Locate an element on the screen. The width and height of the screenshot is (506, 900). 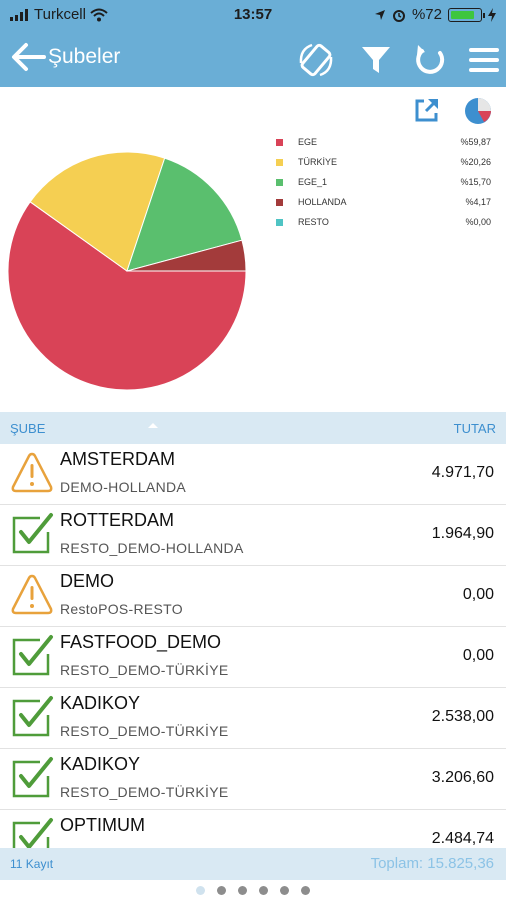
carrier: Turkcell is located at coordinates (59, 14).